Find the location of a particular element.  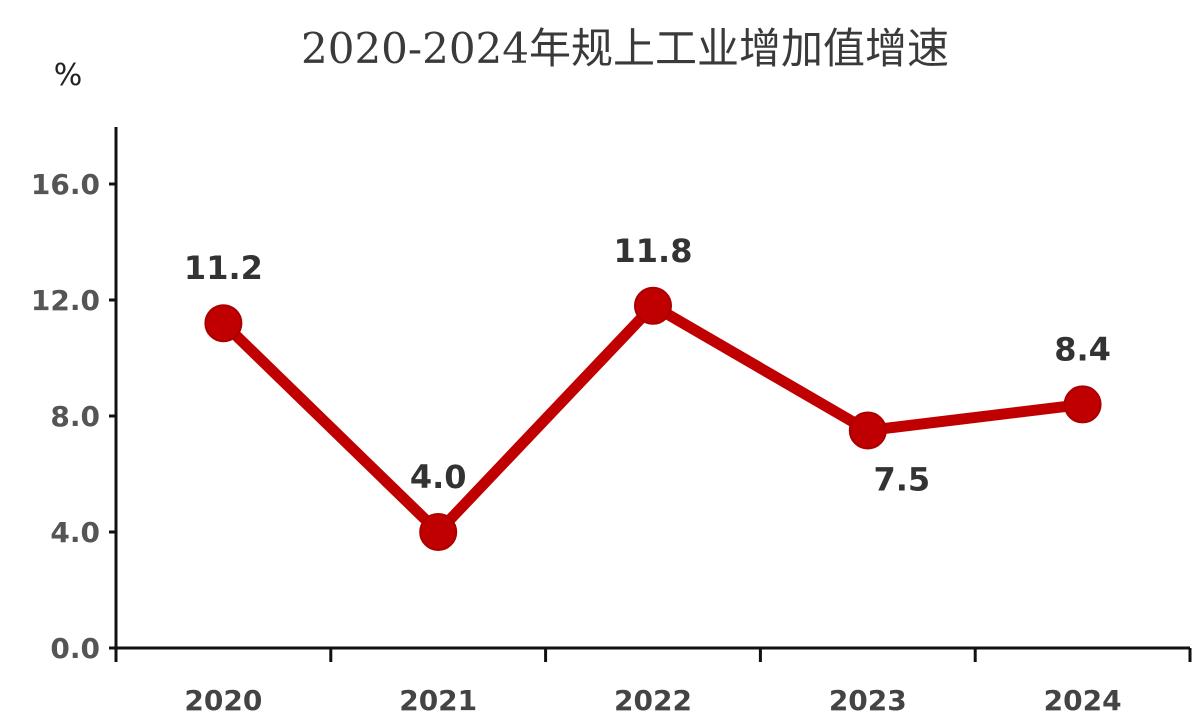

y-tick-label: 8.0 is located at coordinates (75, 416).